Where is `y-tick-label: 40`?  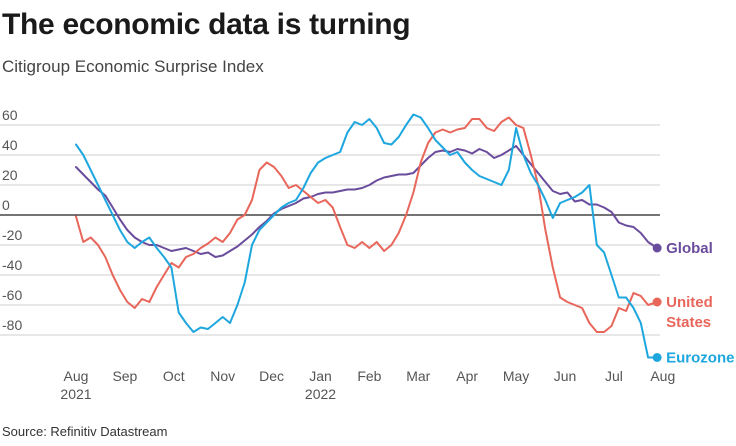
y-tick-label: 40 is located at coordinates (10, 145).